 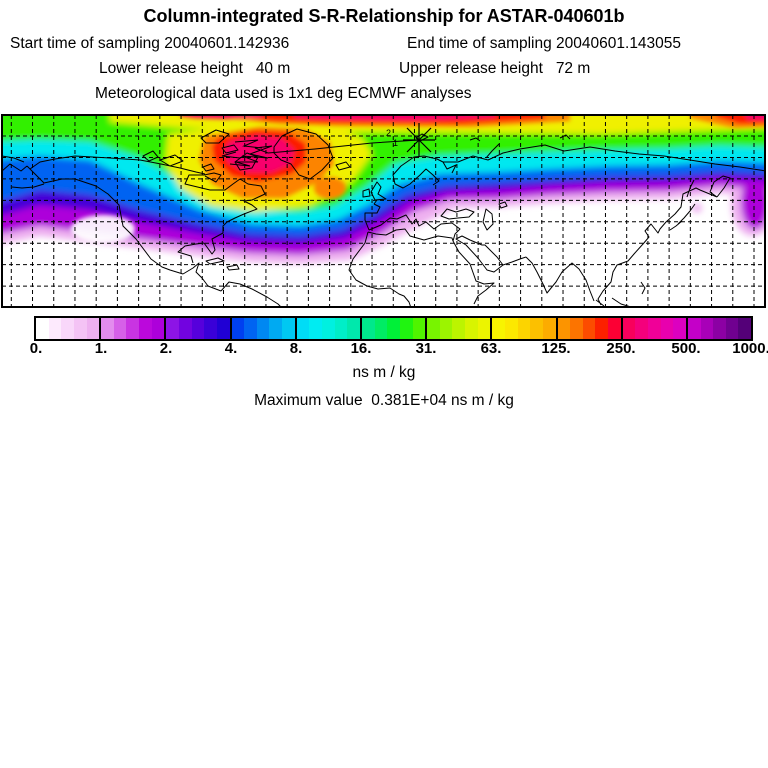 I want to click on colorbar-tick-label: 16., so click(x=361, y=348).